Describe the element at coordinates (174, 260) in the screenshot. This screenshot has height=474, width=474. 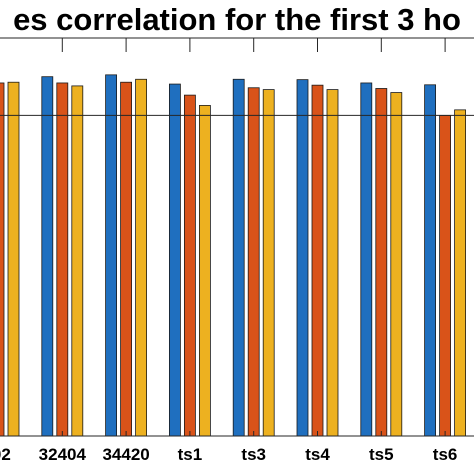
I see `bar-ts1-series1` at that location.